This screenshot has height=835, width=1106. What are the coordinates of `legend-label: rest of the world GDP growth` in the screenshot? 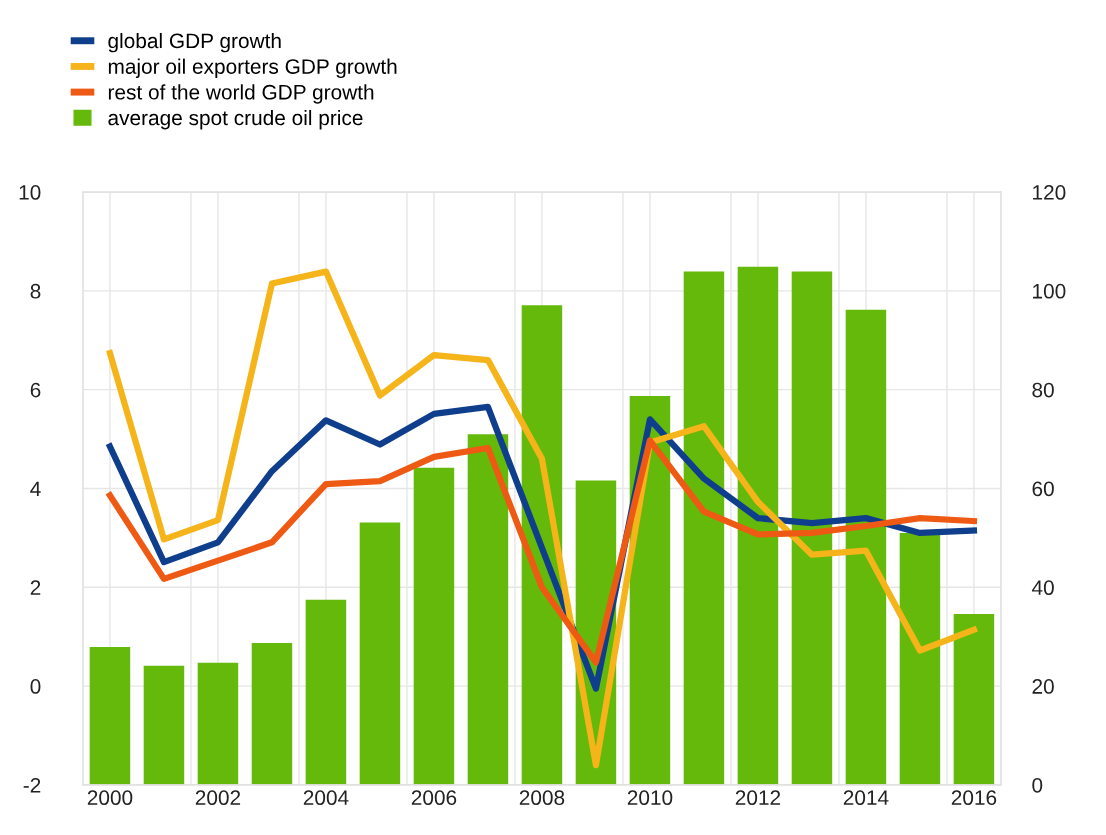 It's located at (241, 94).